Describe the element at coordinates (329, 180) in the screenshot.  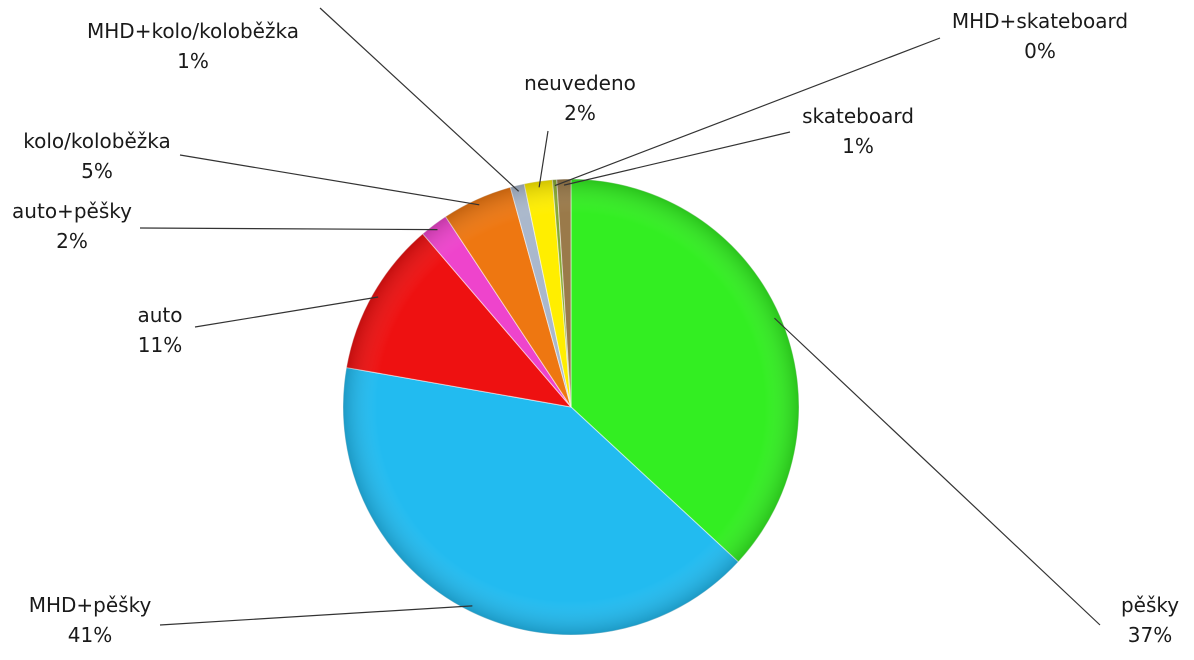
I see `leader-line-kolo-kolobezka` at that location.